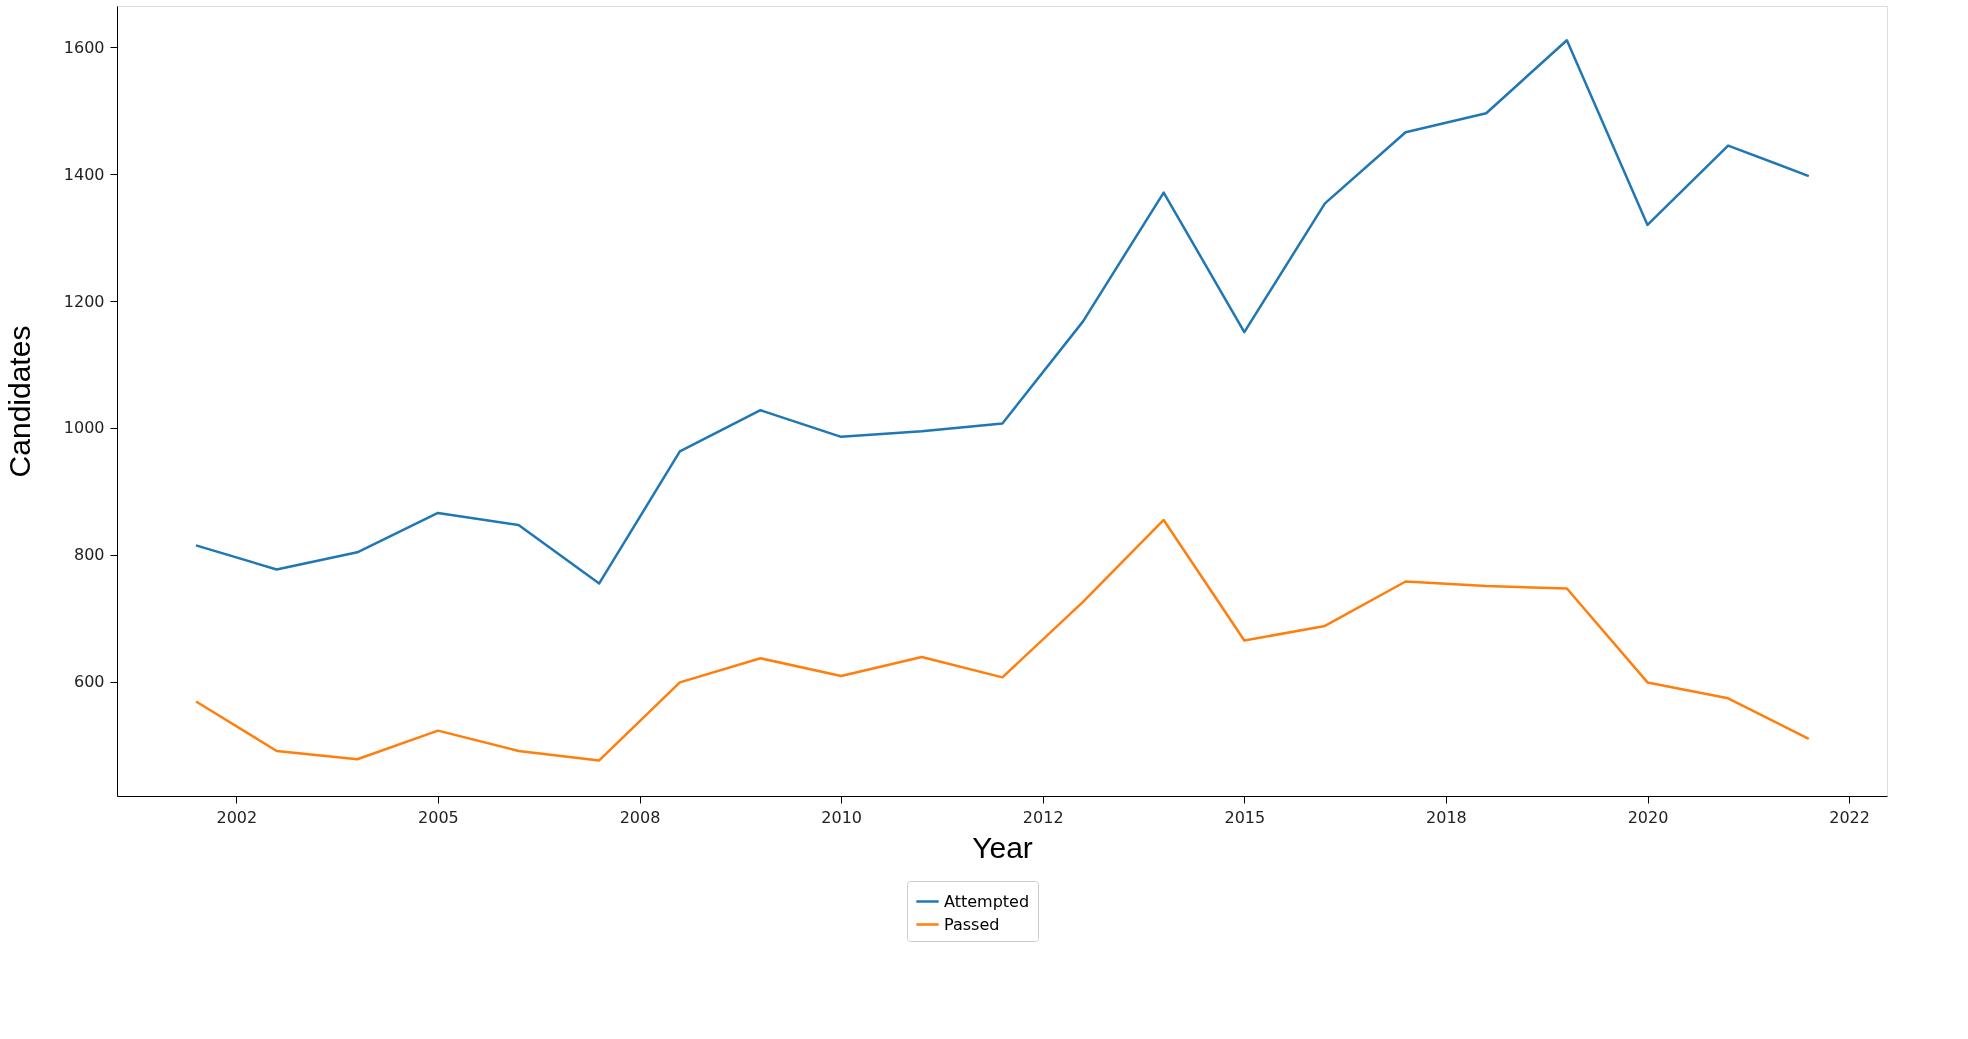 This screenshot has height=1039, width=1968. I want to click on legend-label: Passed, so click(972, 924).